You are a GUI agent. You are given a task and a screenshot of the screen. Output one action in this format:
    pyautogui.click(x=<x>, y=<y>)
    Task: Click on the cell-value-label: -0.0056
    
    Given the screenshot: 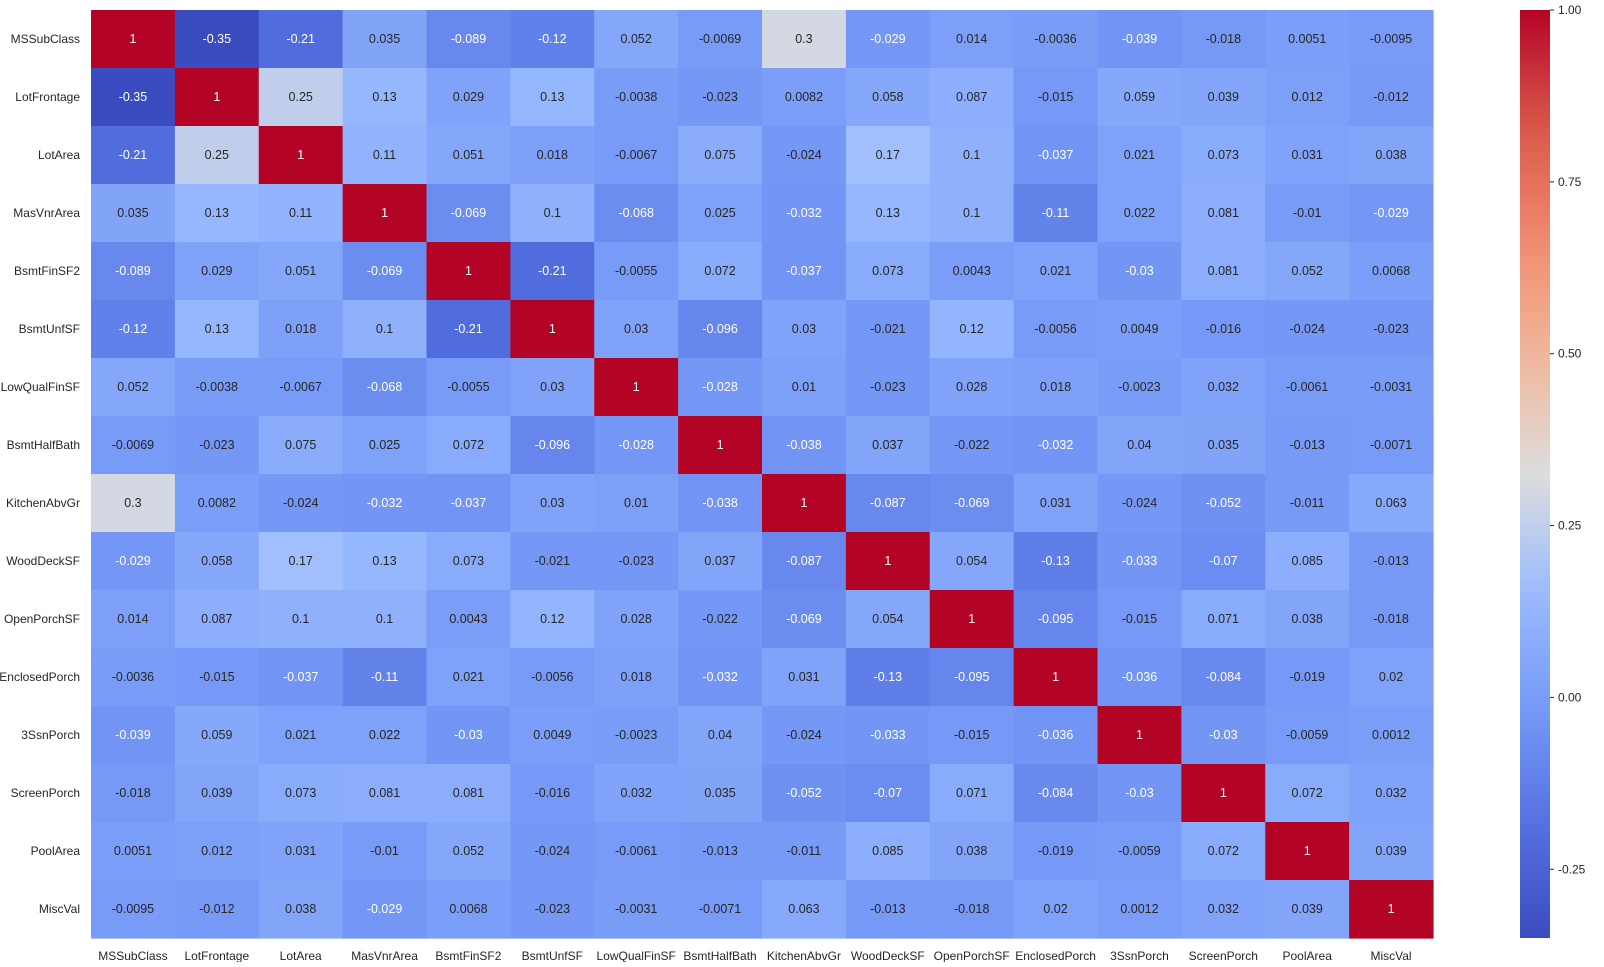 What is the action you would take?
    pyautogui.click(x=552, y=677)
    